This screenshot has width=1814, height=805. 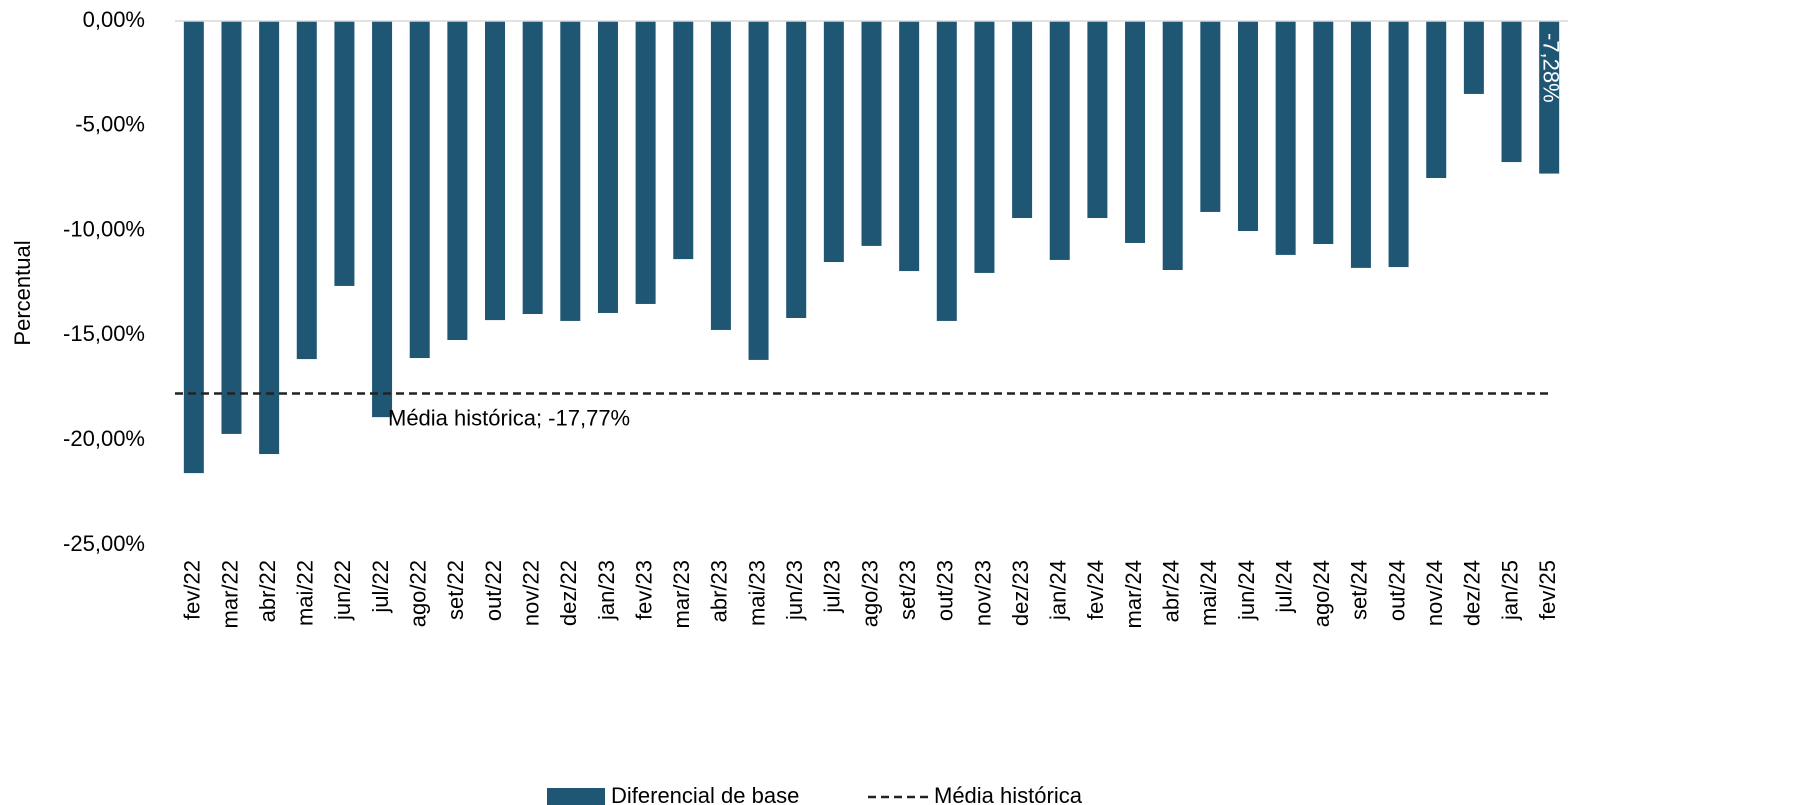 What do you see at coordinates (305, 593) in the screenshot?
I see `x-tick-label: mai/22` at bounding box center [305, 593].